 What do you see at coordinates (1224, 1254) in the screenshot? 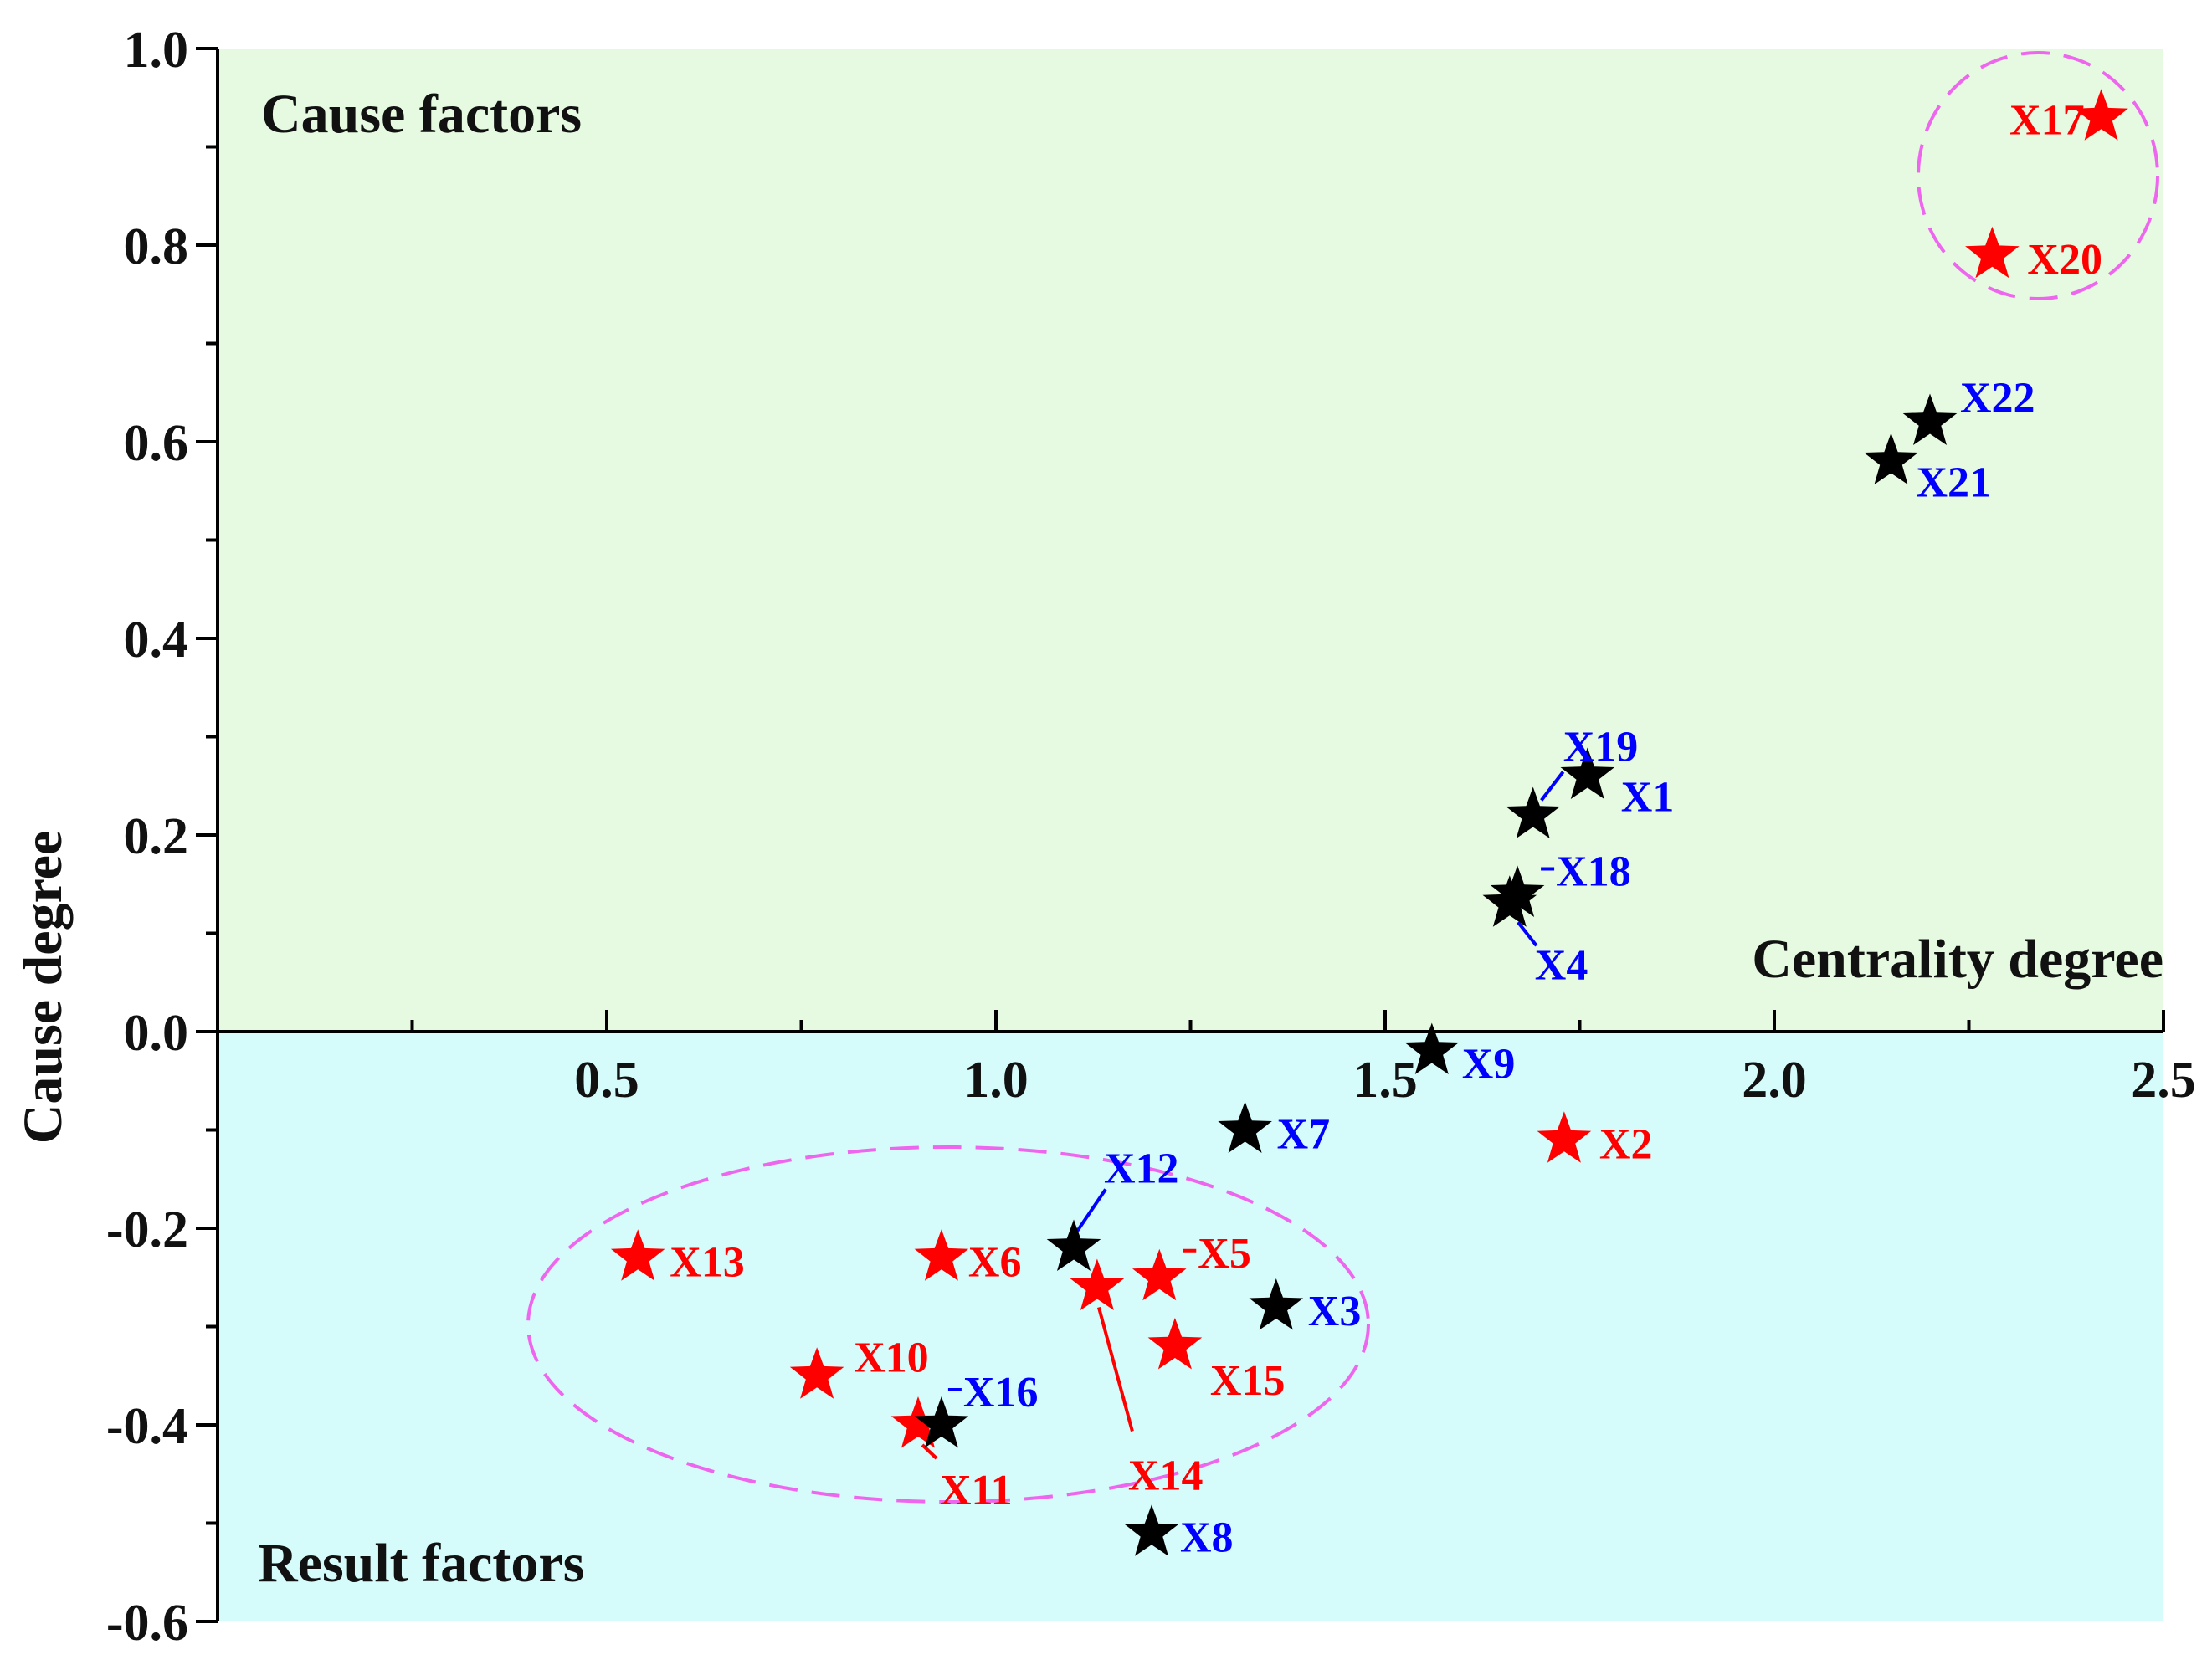
I see `point-label-x5: X5` at bounding box center [1224, 1254].